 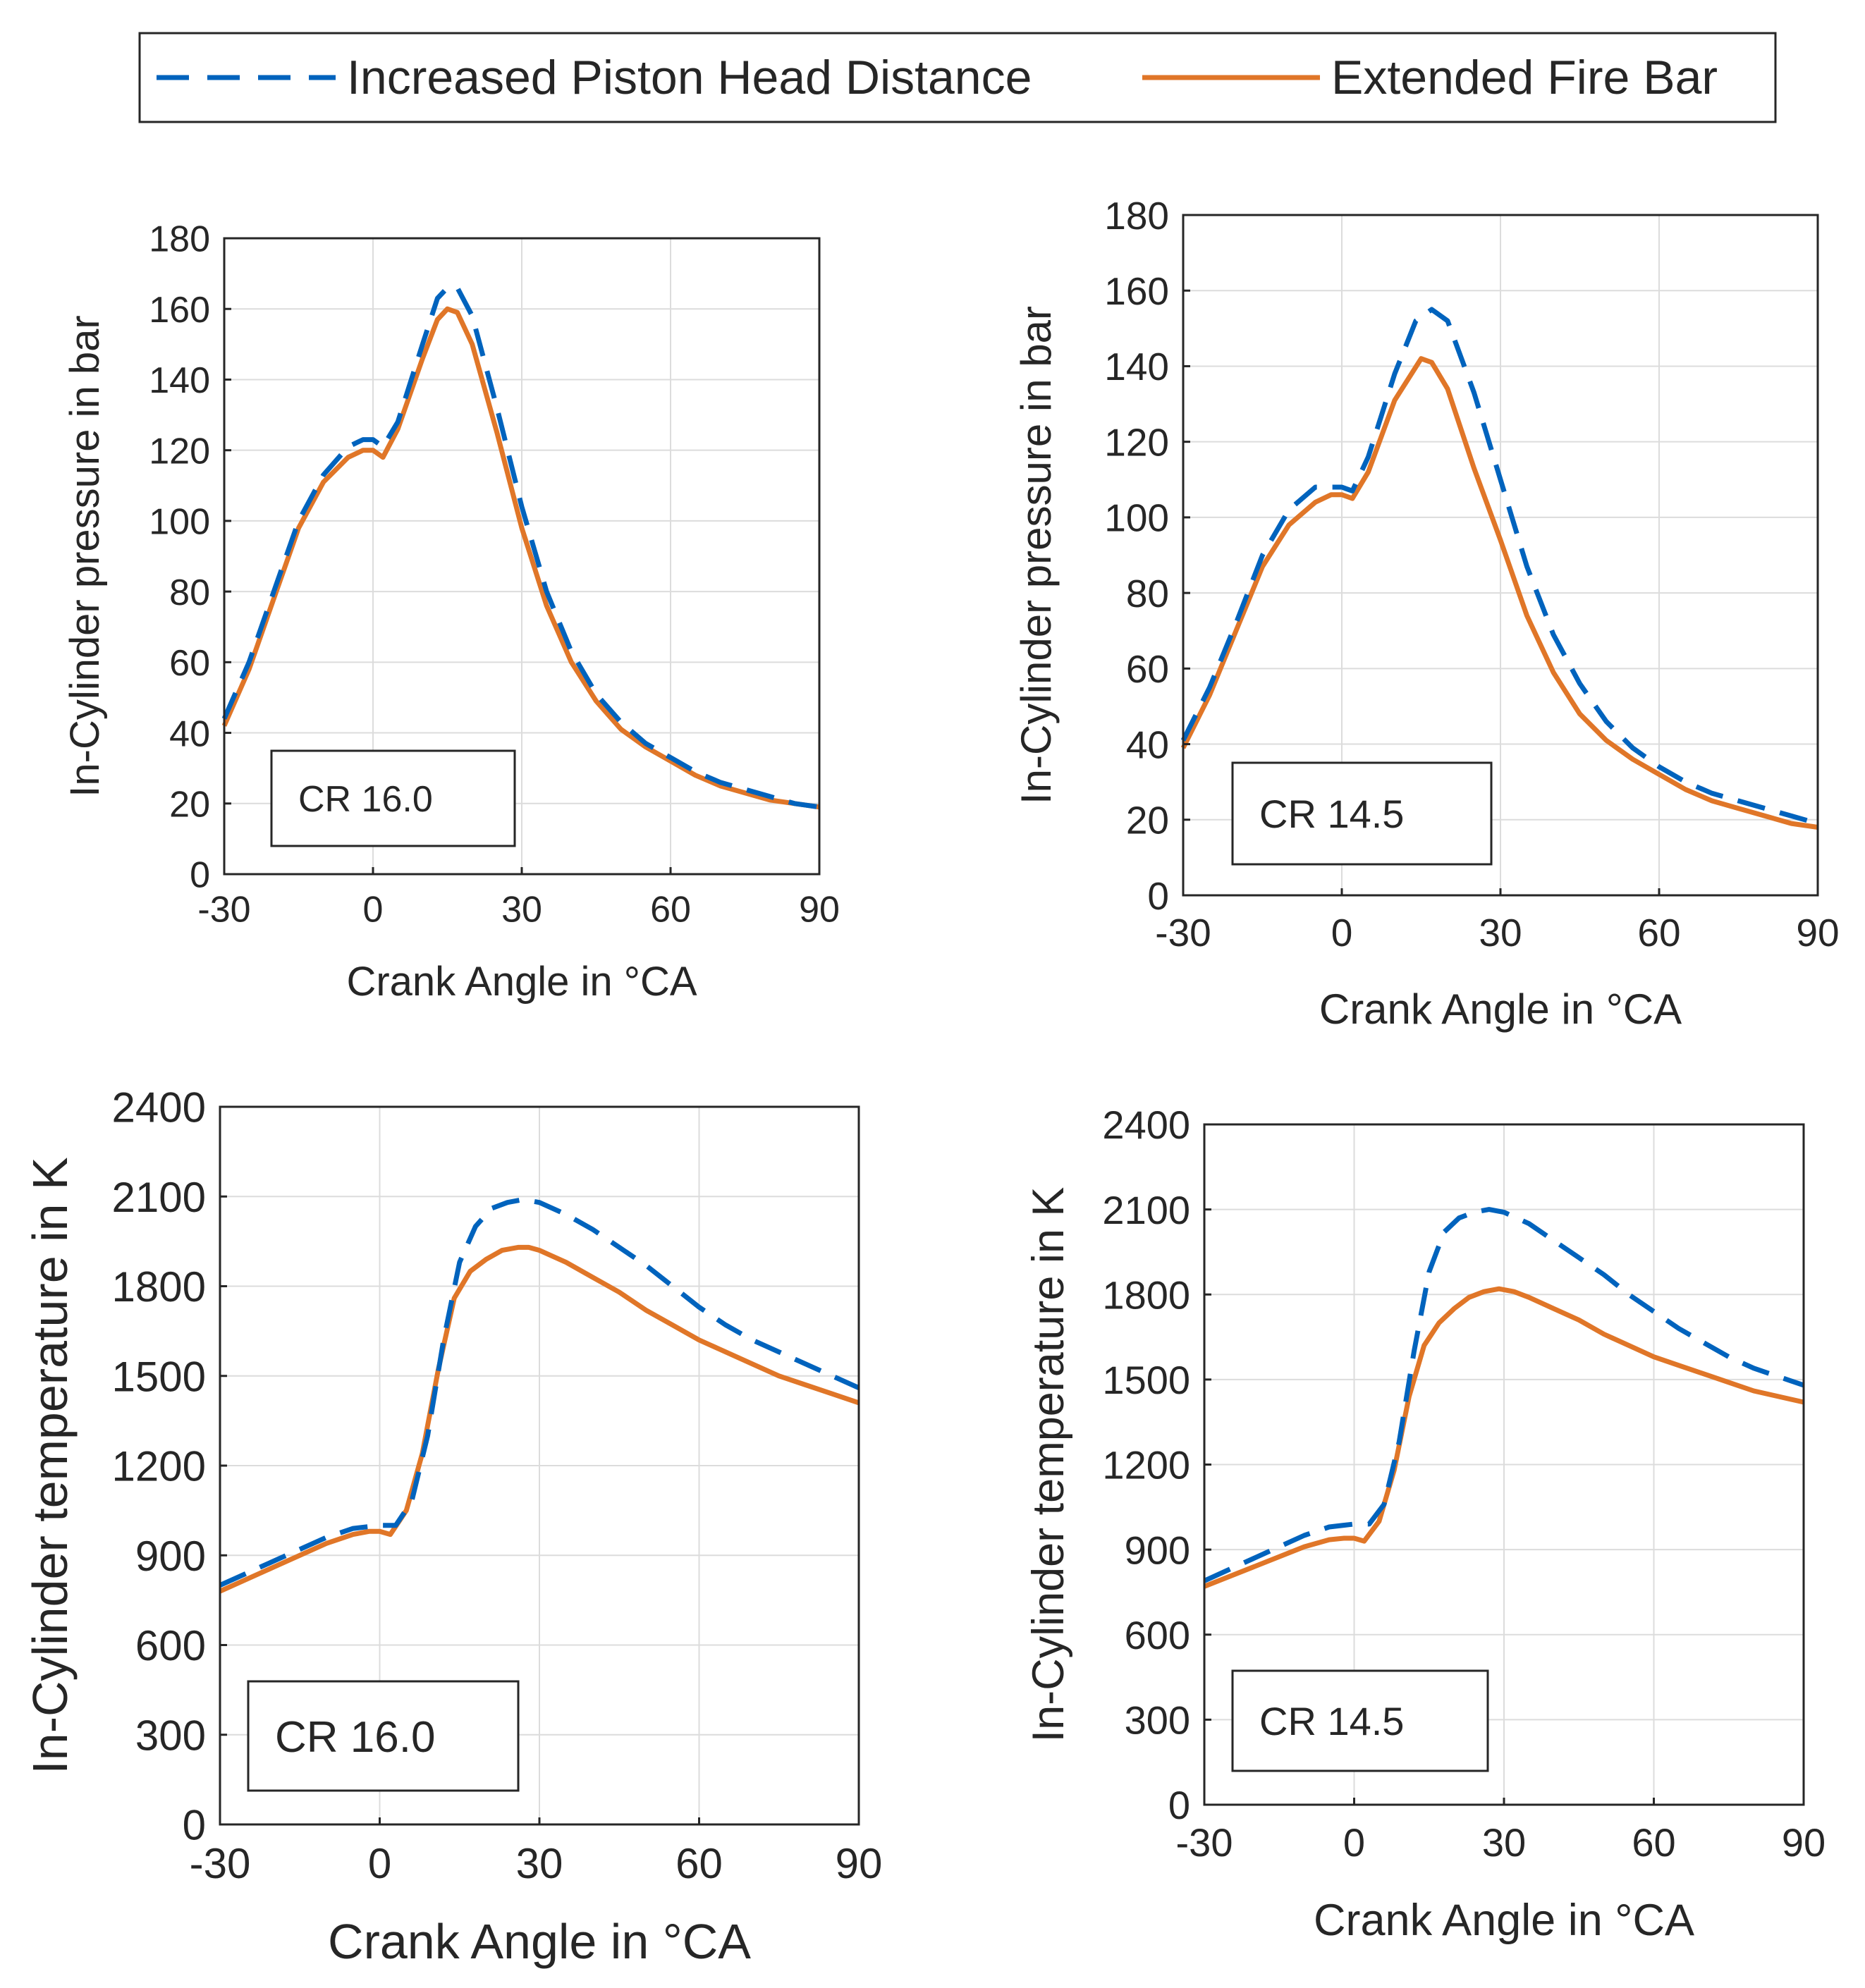 What do you see at coordinates (689, 78) in the screenshot?
I see `legend-label-0: Increased Piston Head Distance` at bounding box center [689, 78].